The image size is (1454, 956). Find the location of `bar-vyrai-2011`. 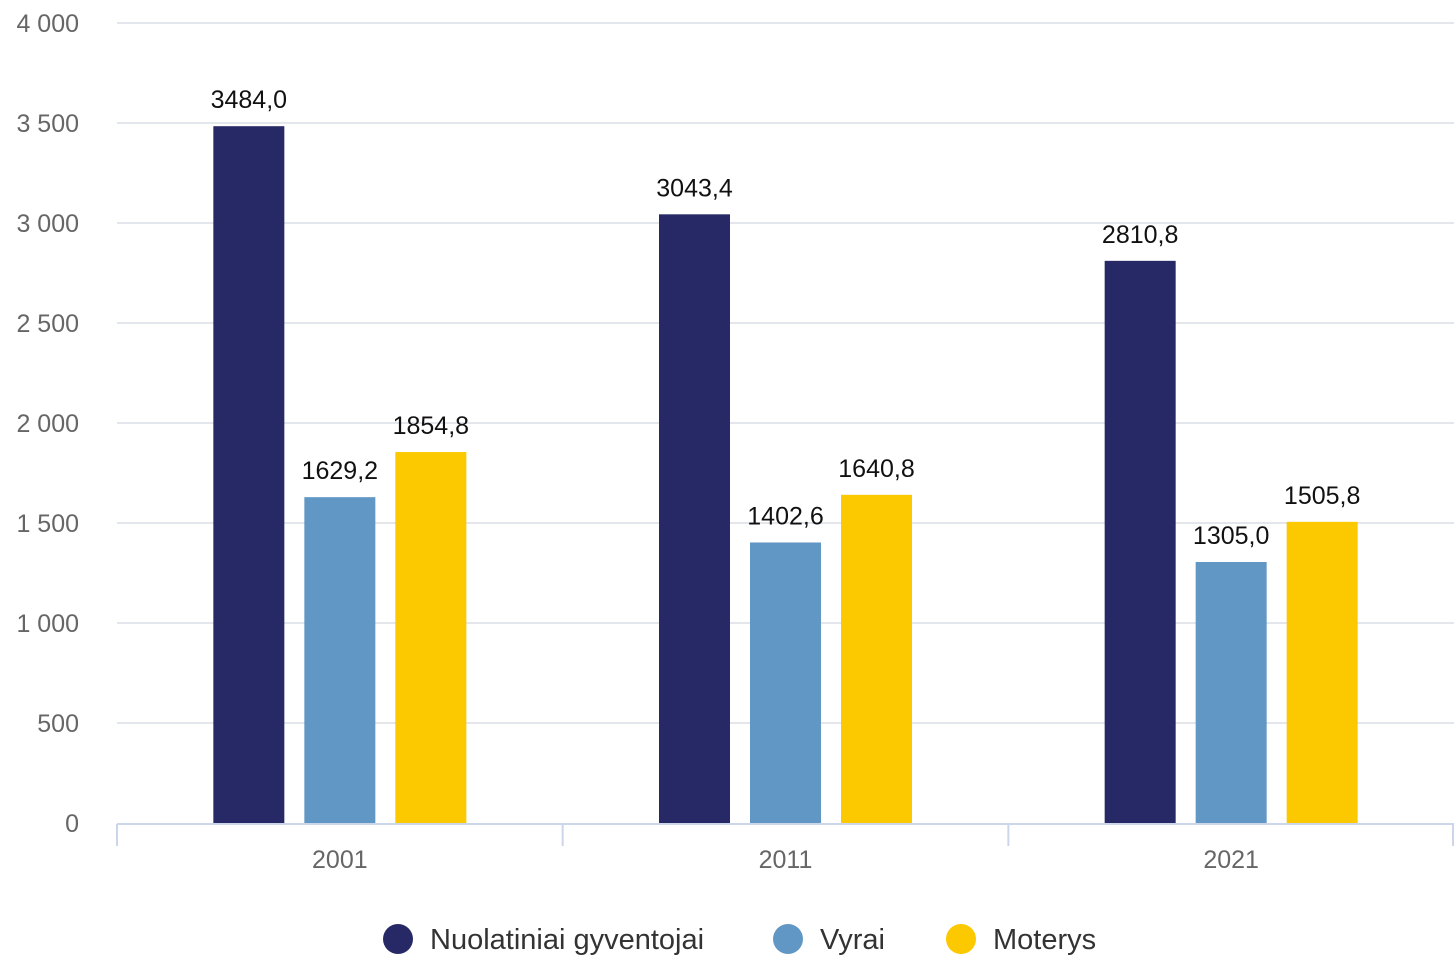

bar-vyrai-2011 is located at coordinates (785, 682).